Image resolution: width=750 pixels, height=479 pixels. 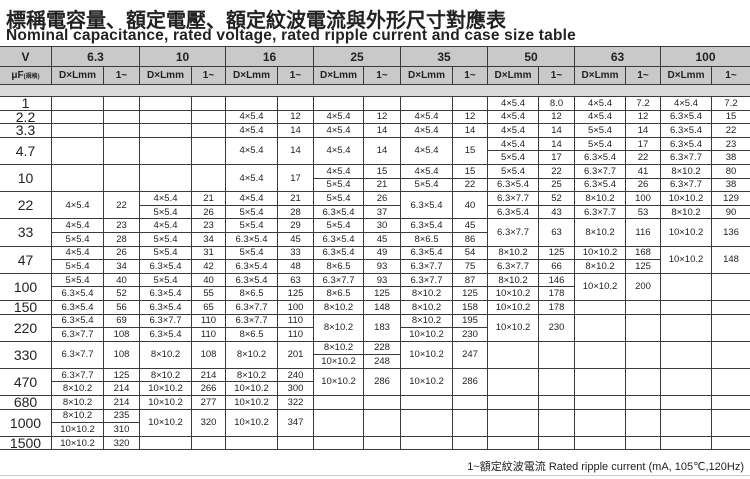 What do you see at coordinates (382, 307) in the screenshot?
I see `ripple-current: 148` at bounding box center [382, 307].